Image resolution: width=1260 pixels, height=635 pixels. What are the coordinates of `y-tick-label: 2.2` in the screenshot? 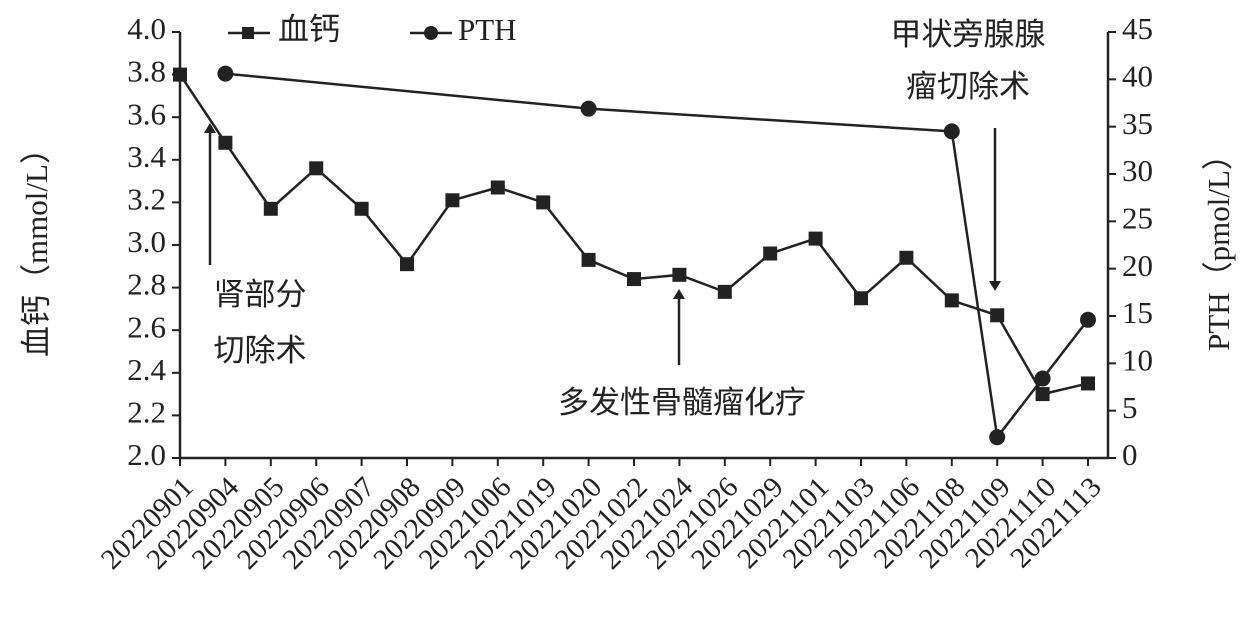 It's located at (146, 412).